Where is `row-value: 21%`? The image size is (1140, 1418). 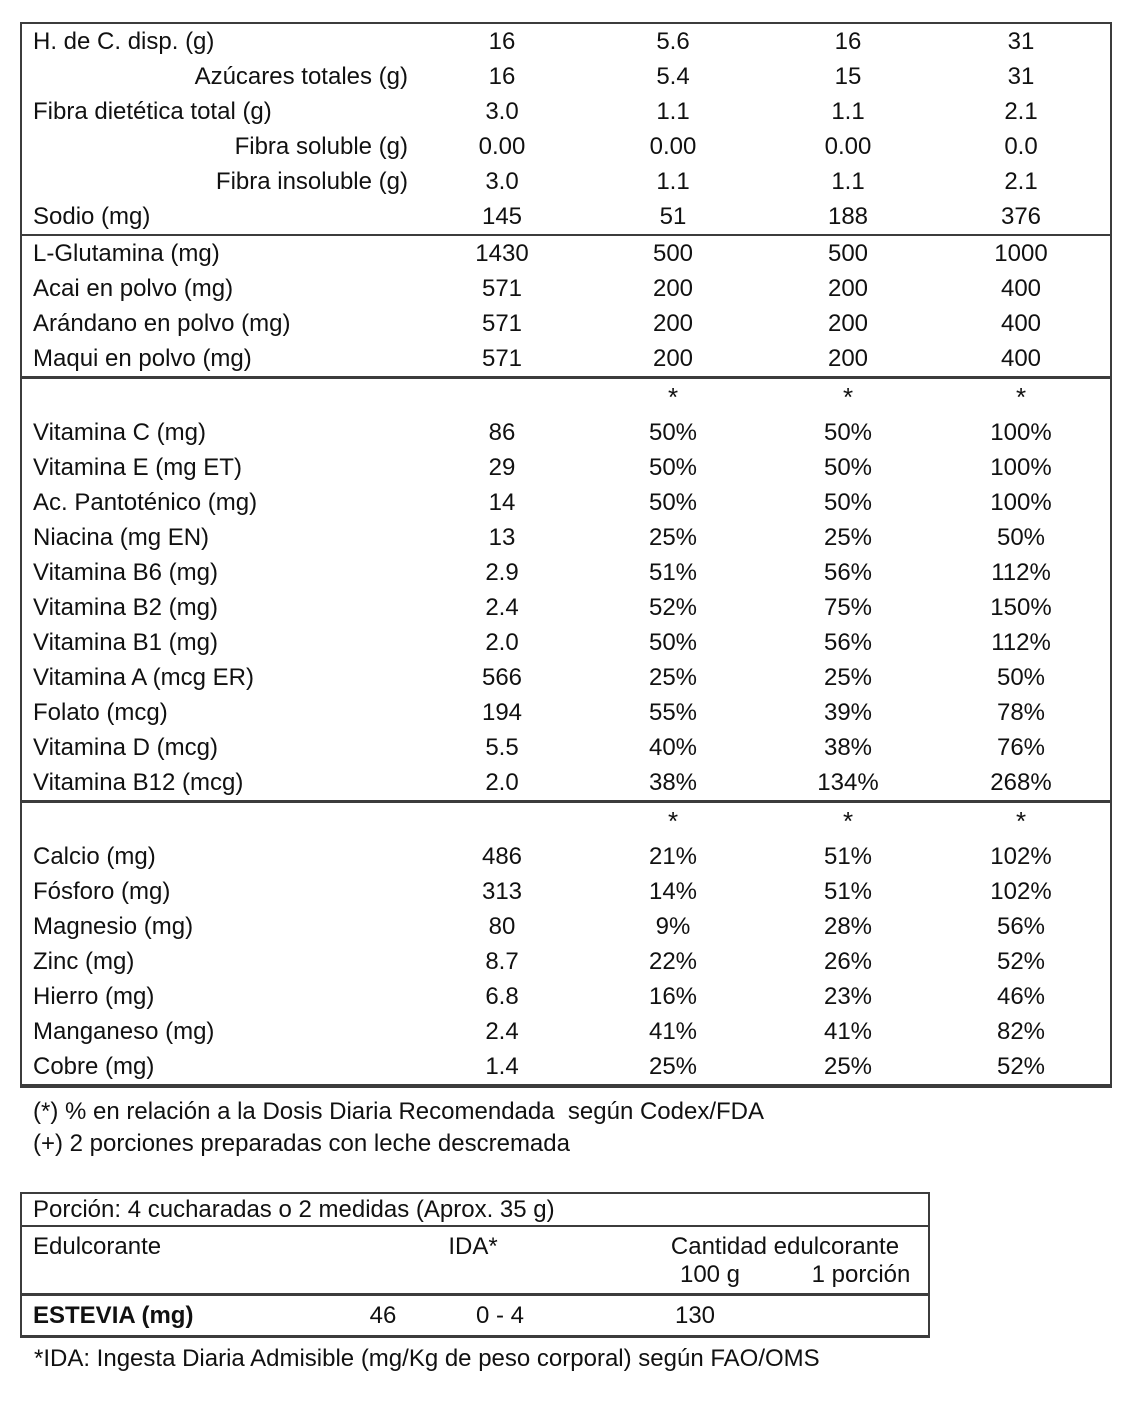 row-value: 21% is located at coordinates (673, 856).